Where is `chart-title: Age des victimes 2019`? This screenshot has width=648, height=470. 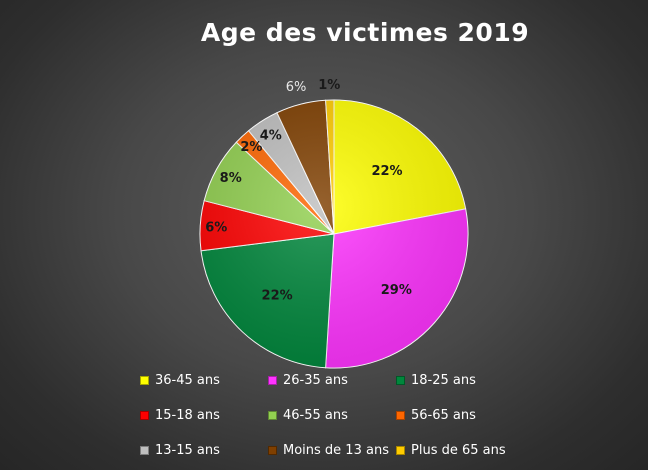
chart-title: Age des victimes 2019 is located at coordinates (365, 32).